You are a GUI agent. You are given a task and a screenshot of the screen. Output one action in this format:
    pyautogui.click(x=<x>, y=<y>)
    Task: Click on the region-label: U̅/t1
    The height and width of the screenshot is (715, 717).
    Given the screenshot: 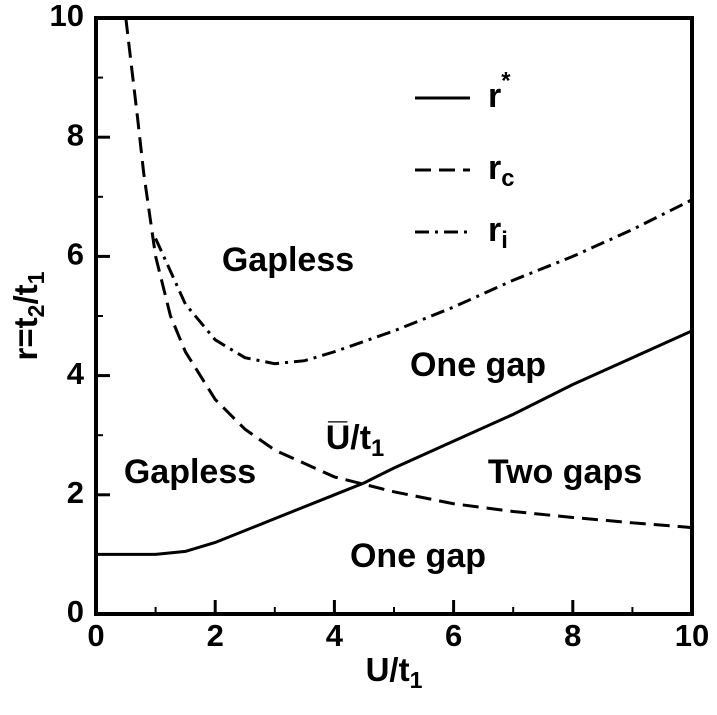 What is the action you would take?
    pyautogui.click(x=355, y=440)
    